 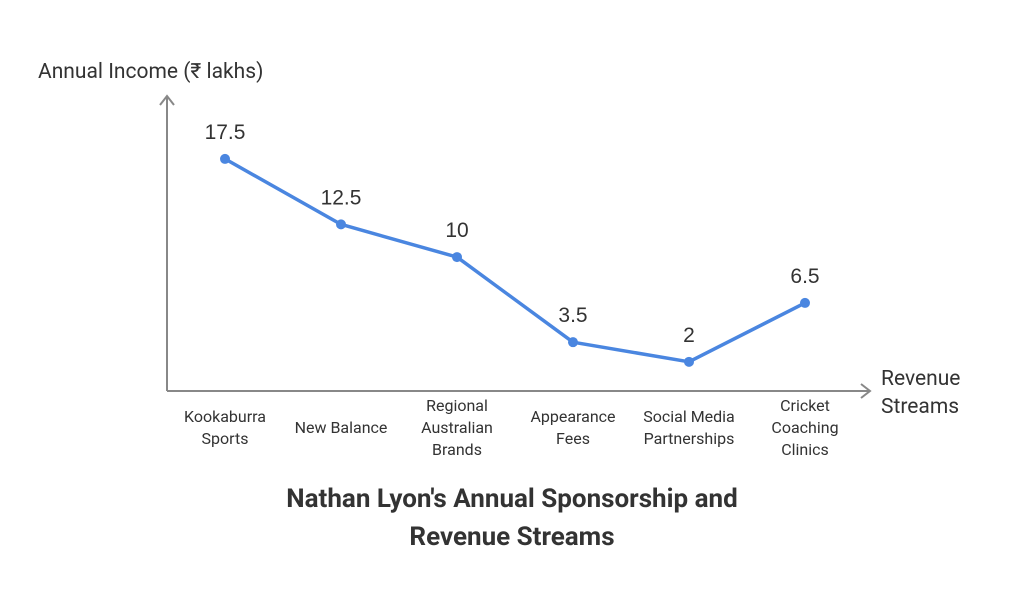 What do you see at coordinates (457, 427) in the screenshot?
I see `x-tick-label: Regional Australian Brands` at bounding box center [457, 427].